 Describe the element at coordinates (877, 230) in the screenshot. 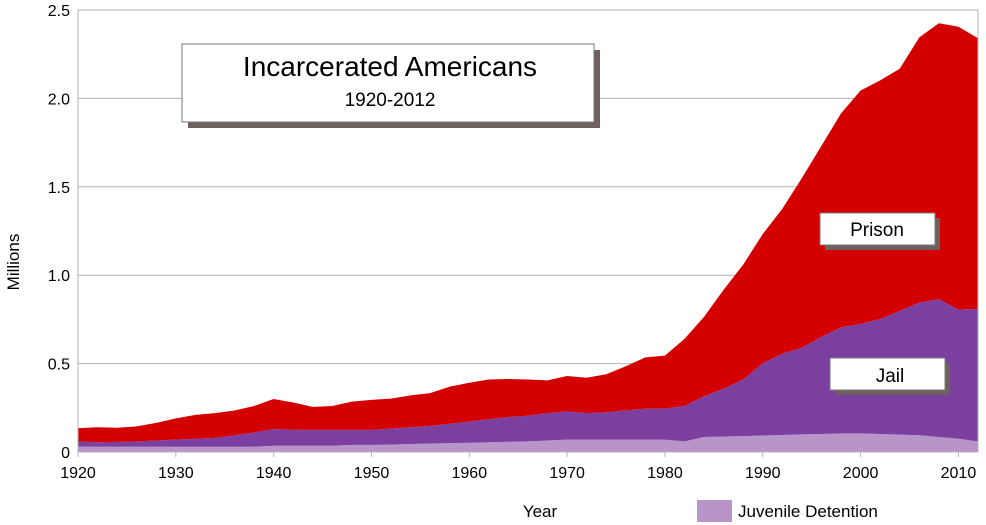

I see `prison-label: Prison` at that location.